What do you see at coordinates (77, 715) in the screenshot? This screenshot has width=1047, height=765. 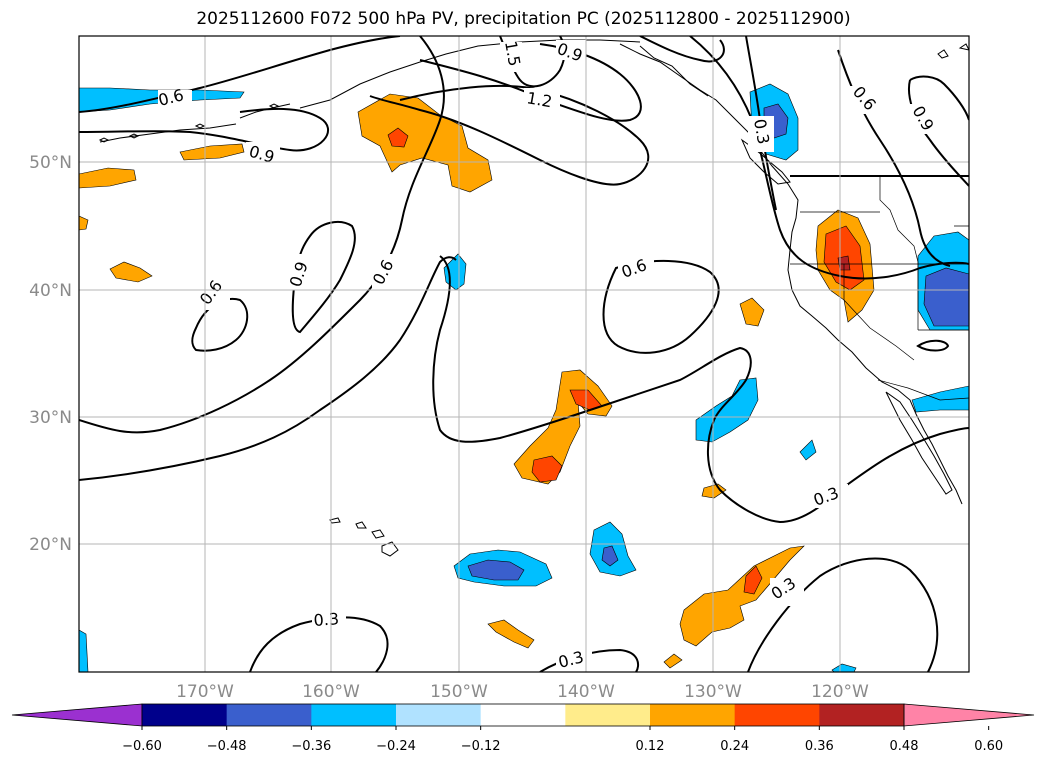 I see `colorbar-min-arrow` at bounding box center [77, 715].